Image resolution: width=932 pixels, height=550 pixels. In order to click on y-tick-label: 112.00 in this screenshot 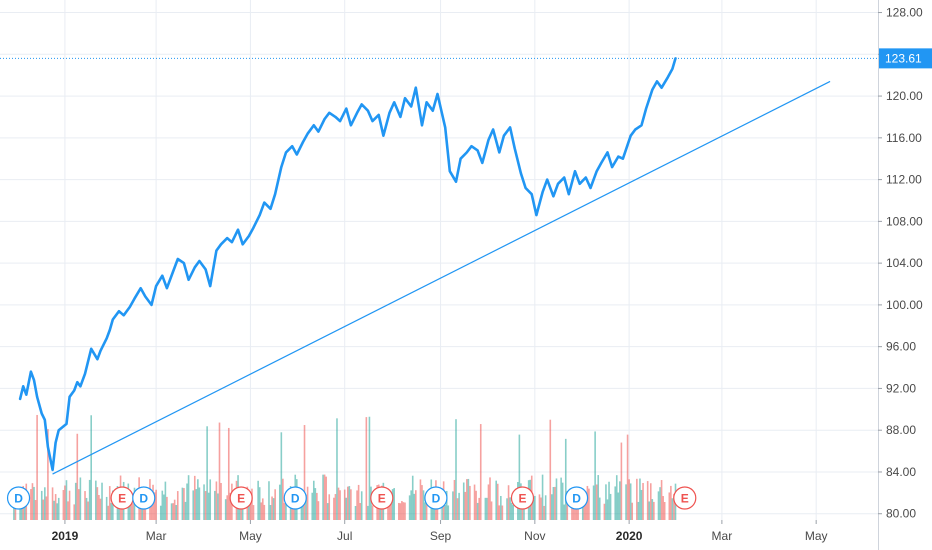, I will do `click(904, 180)`.